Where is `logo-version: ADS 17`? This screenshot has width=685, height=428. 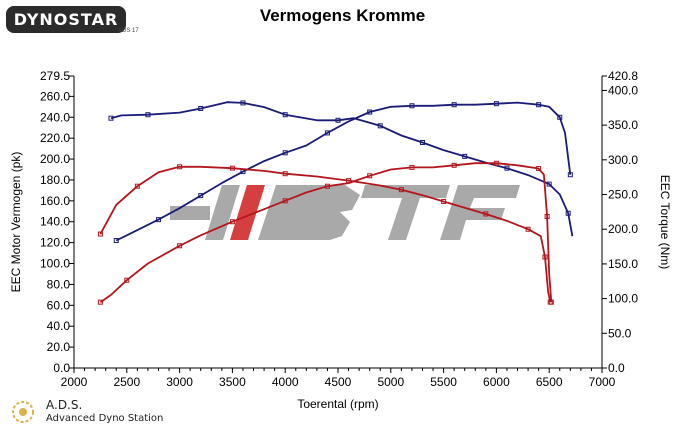 logo-version: ADS 17 is located at coordinates (128, 31).